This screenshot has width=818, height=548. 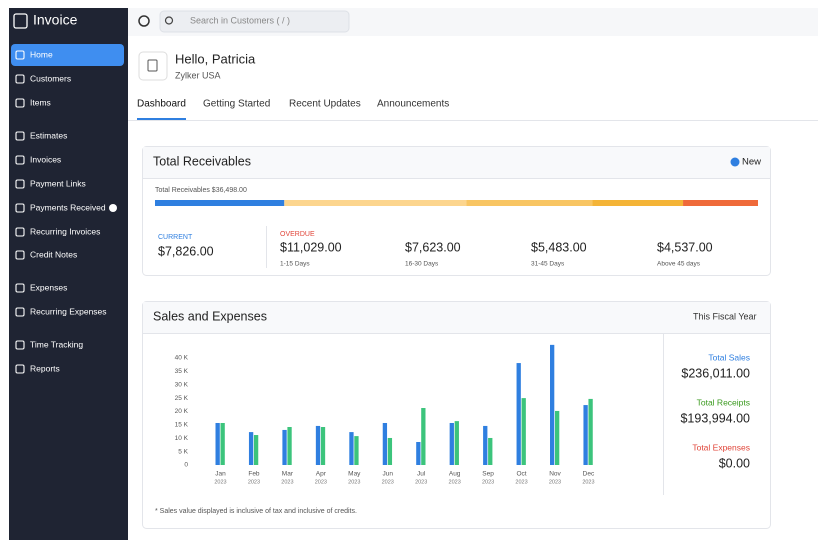 I want to click on x-tick-label: Jan, so click(x=220, y=474).